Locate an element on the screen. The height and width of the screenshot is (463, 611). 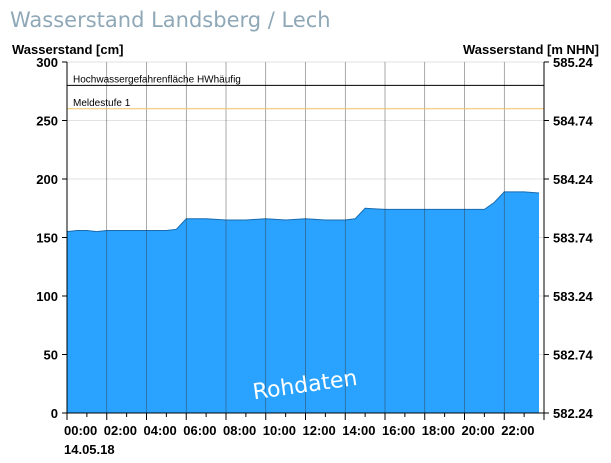
x-tick-label: 02:00 is located at coordinates (120, 430).